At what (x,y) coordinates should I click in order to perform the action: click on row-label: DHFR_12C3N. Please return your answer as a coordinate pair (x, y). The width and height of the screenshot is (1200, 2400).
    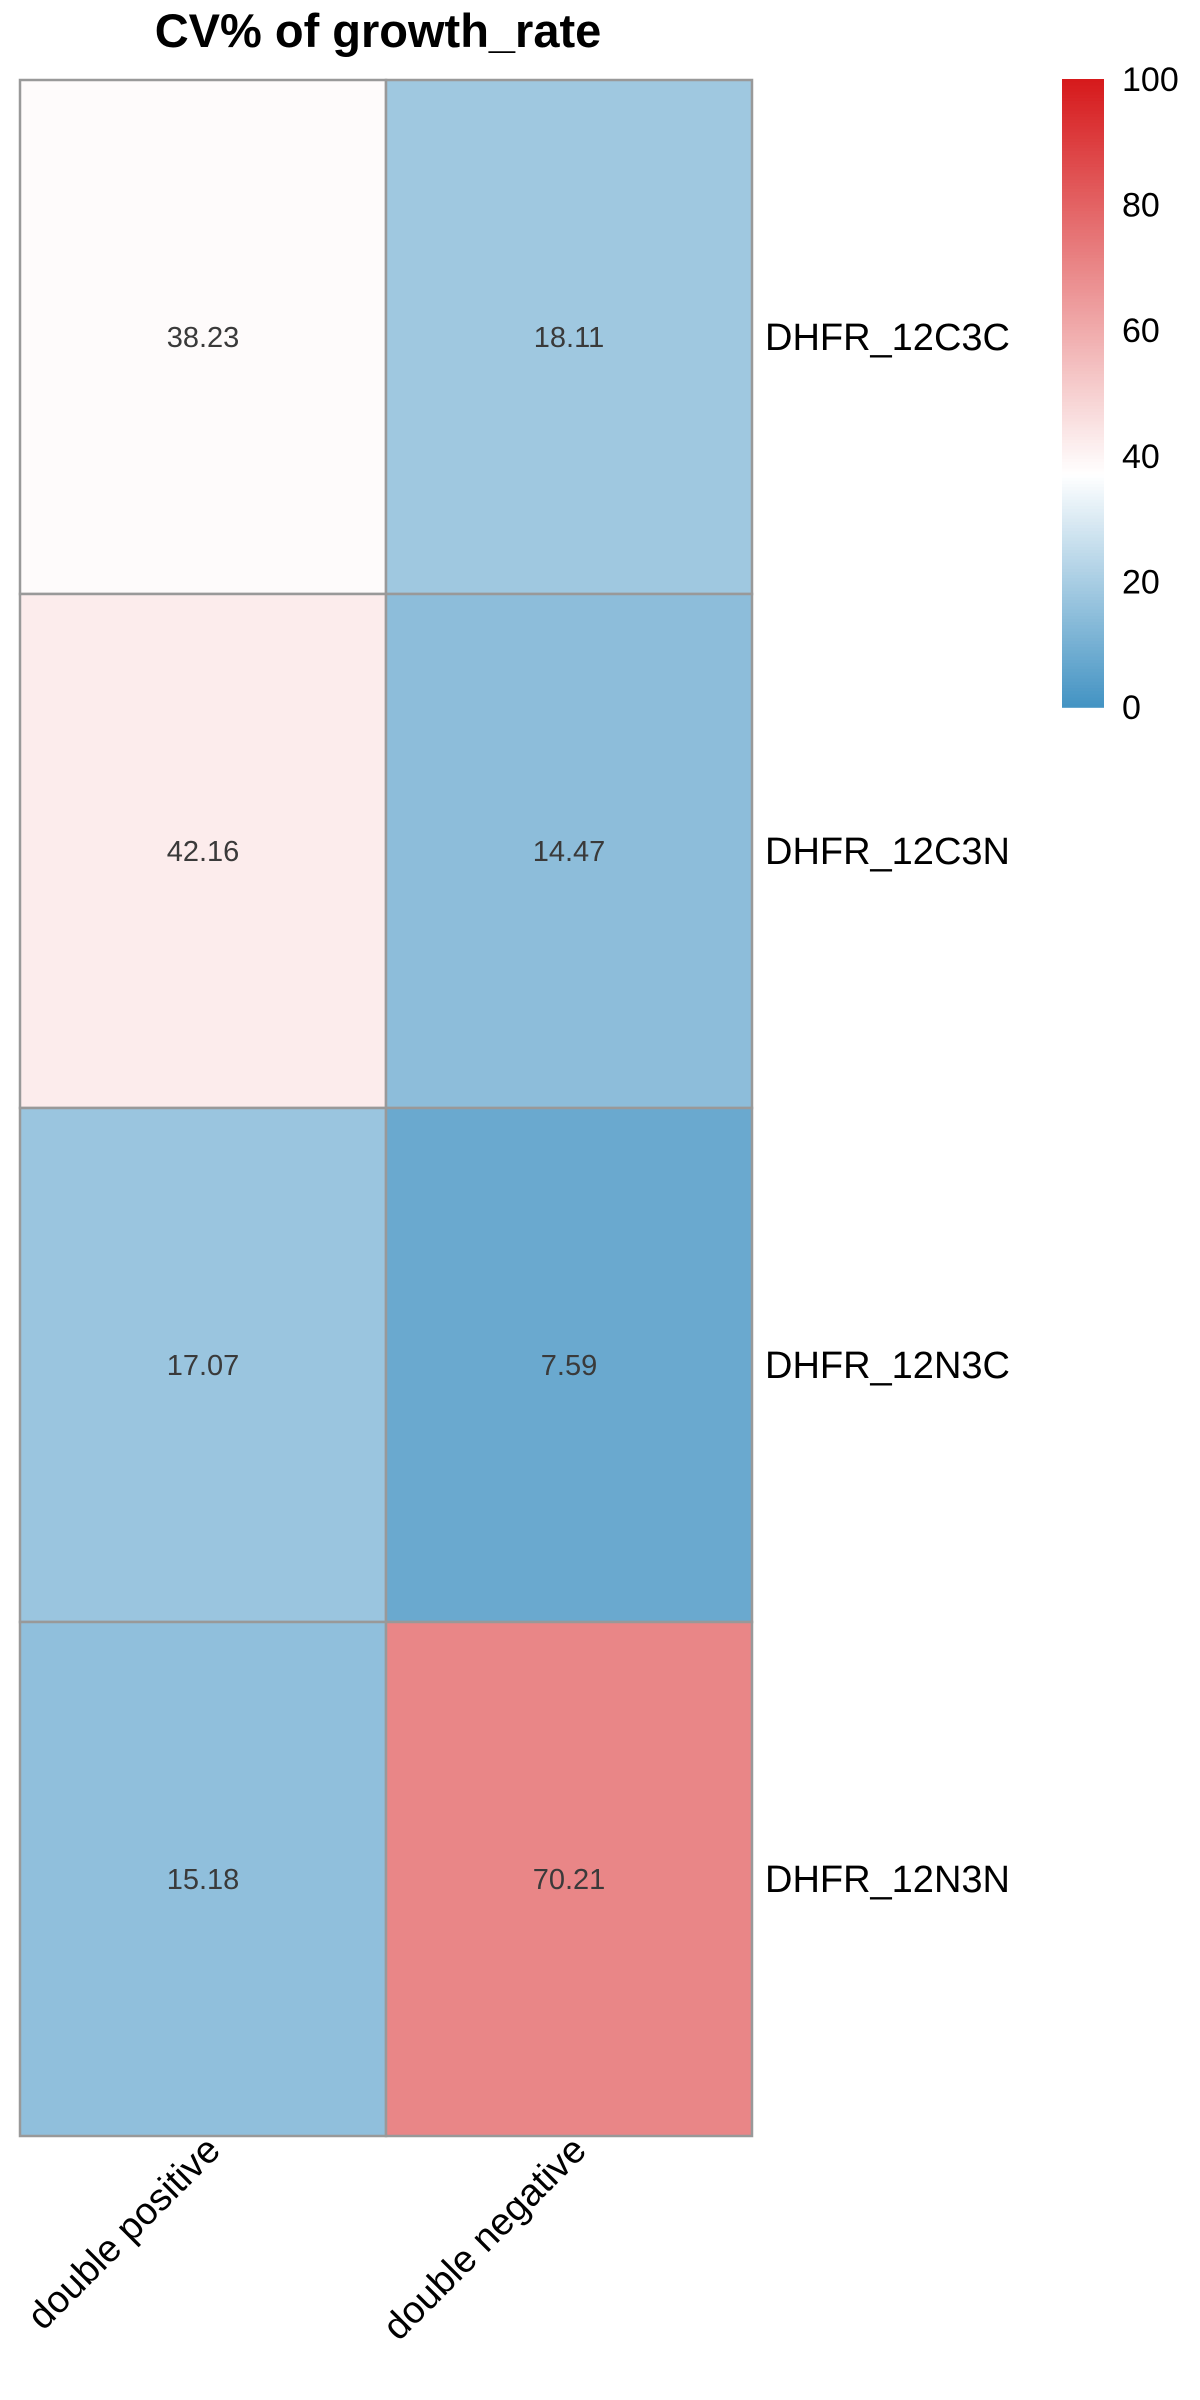
    Looking at the image, I should click on (887, 852).